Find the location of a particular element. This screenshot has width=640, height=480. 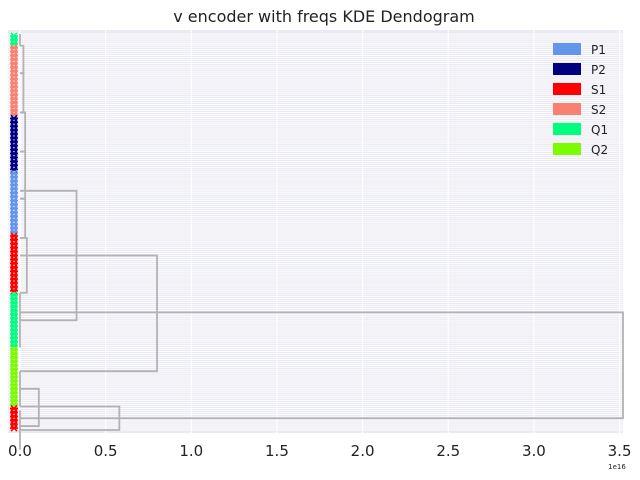

x-tick-label: 0.0 is located at coordinates (20, 451).